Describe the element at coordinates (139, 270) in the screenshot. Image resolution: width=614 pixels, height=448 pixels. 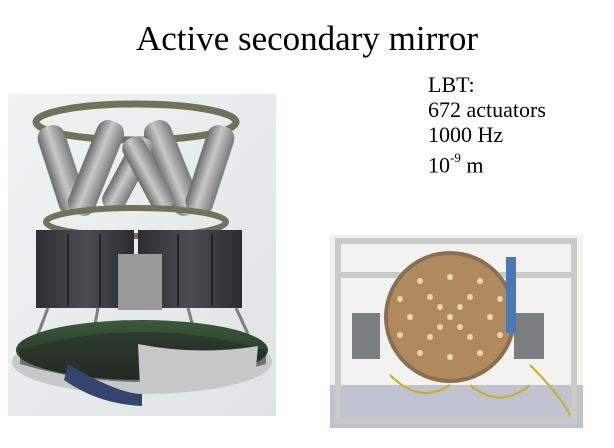
I see `electronics-housing` at that location.